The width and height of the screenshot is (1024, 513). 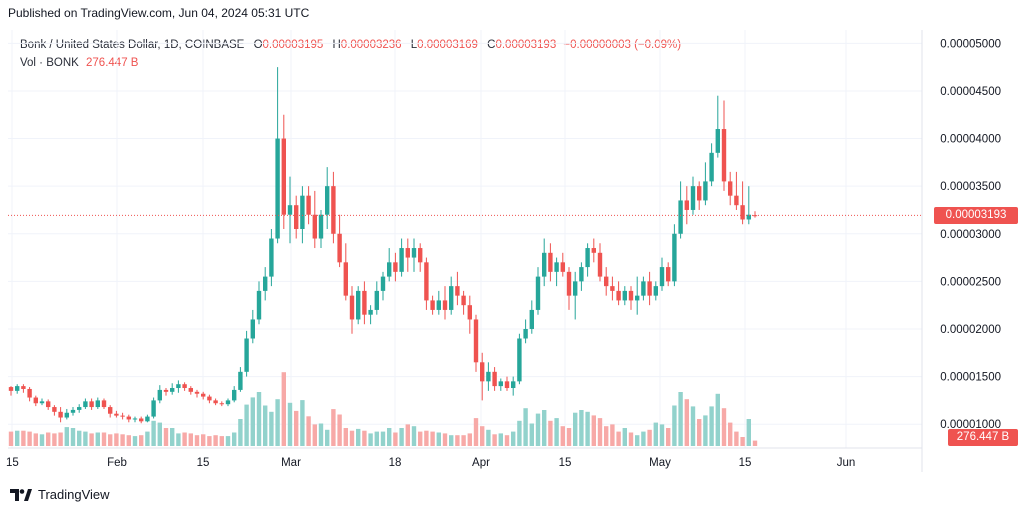 What do you see at coordinates (60, 494) in the screenshot?
I see `footer: TradingView` at bounding box center [60, 494].